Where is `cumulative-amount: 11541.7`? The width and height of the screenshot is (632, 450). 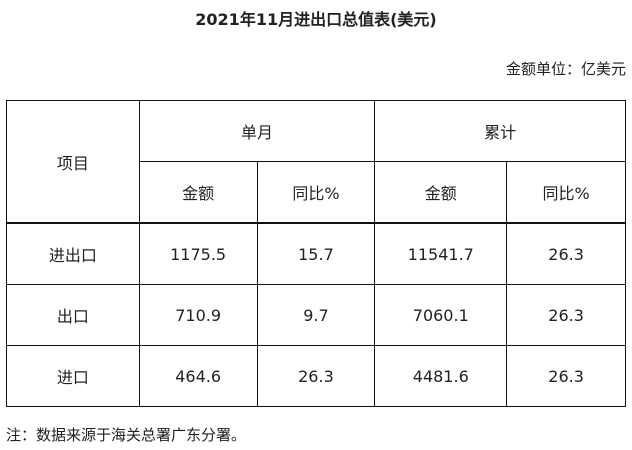
cumulative-amount: 11541.7 is located at coordinates (441, 253).